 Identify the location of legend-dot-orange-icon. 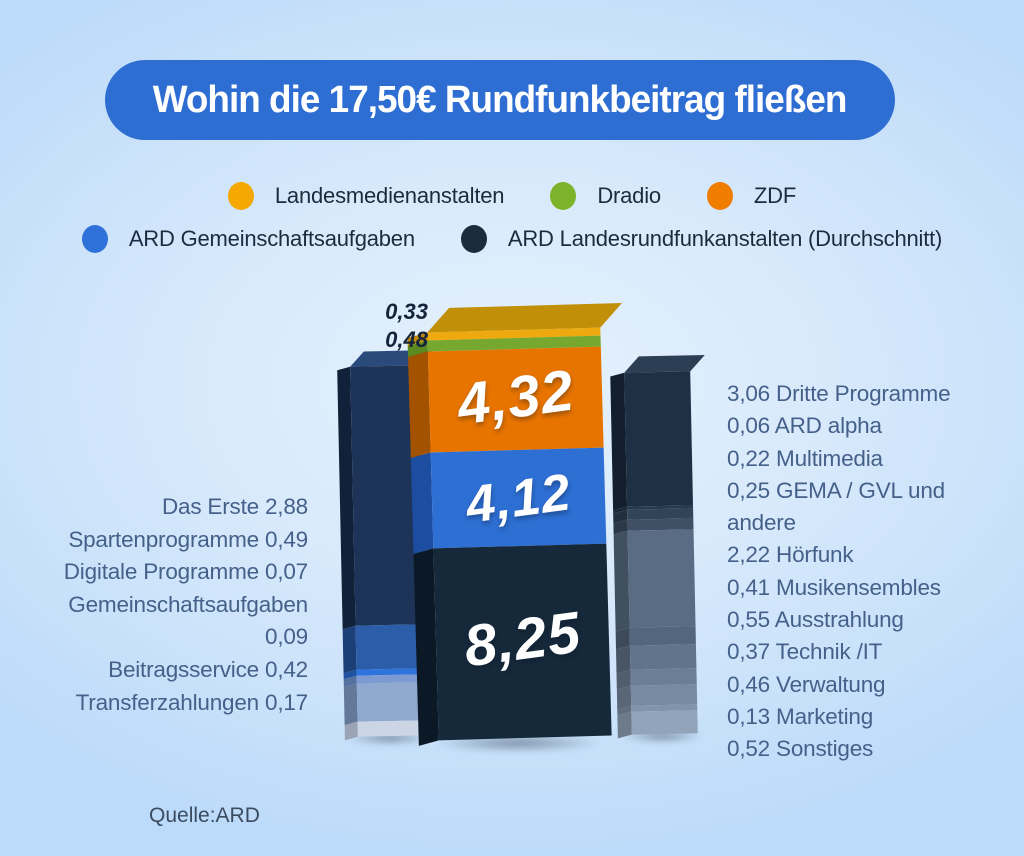
(719, 196).